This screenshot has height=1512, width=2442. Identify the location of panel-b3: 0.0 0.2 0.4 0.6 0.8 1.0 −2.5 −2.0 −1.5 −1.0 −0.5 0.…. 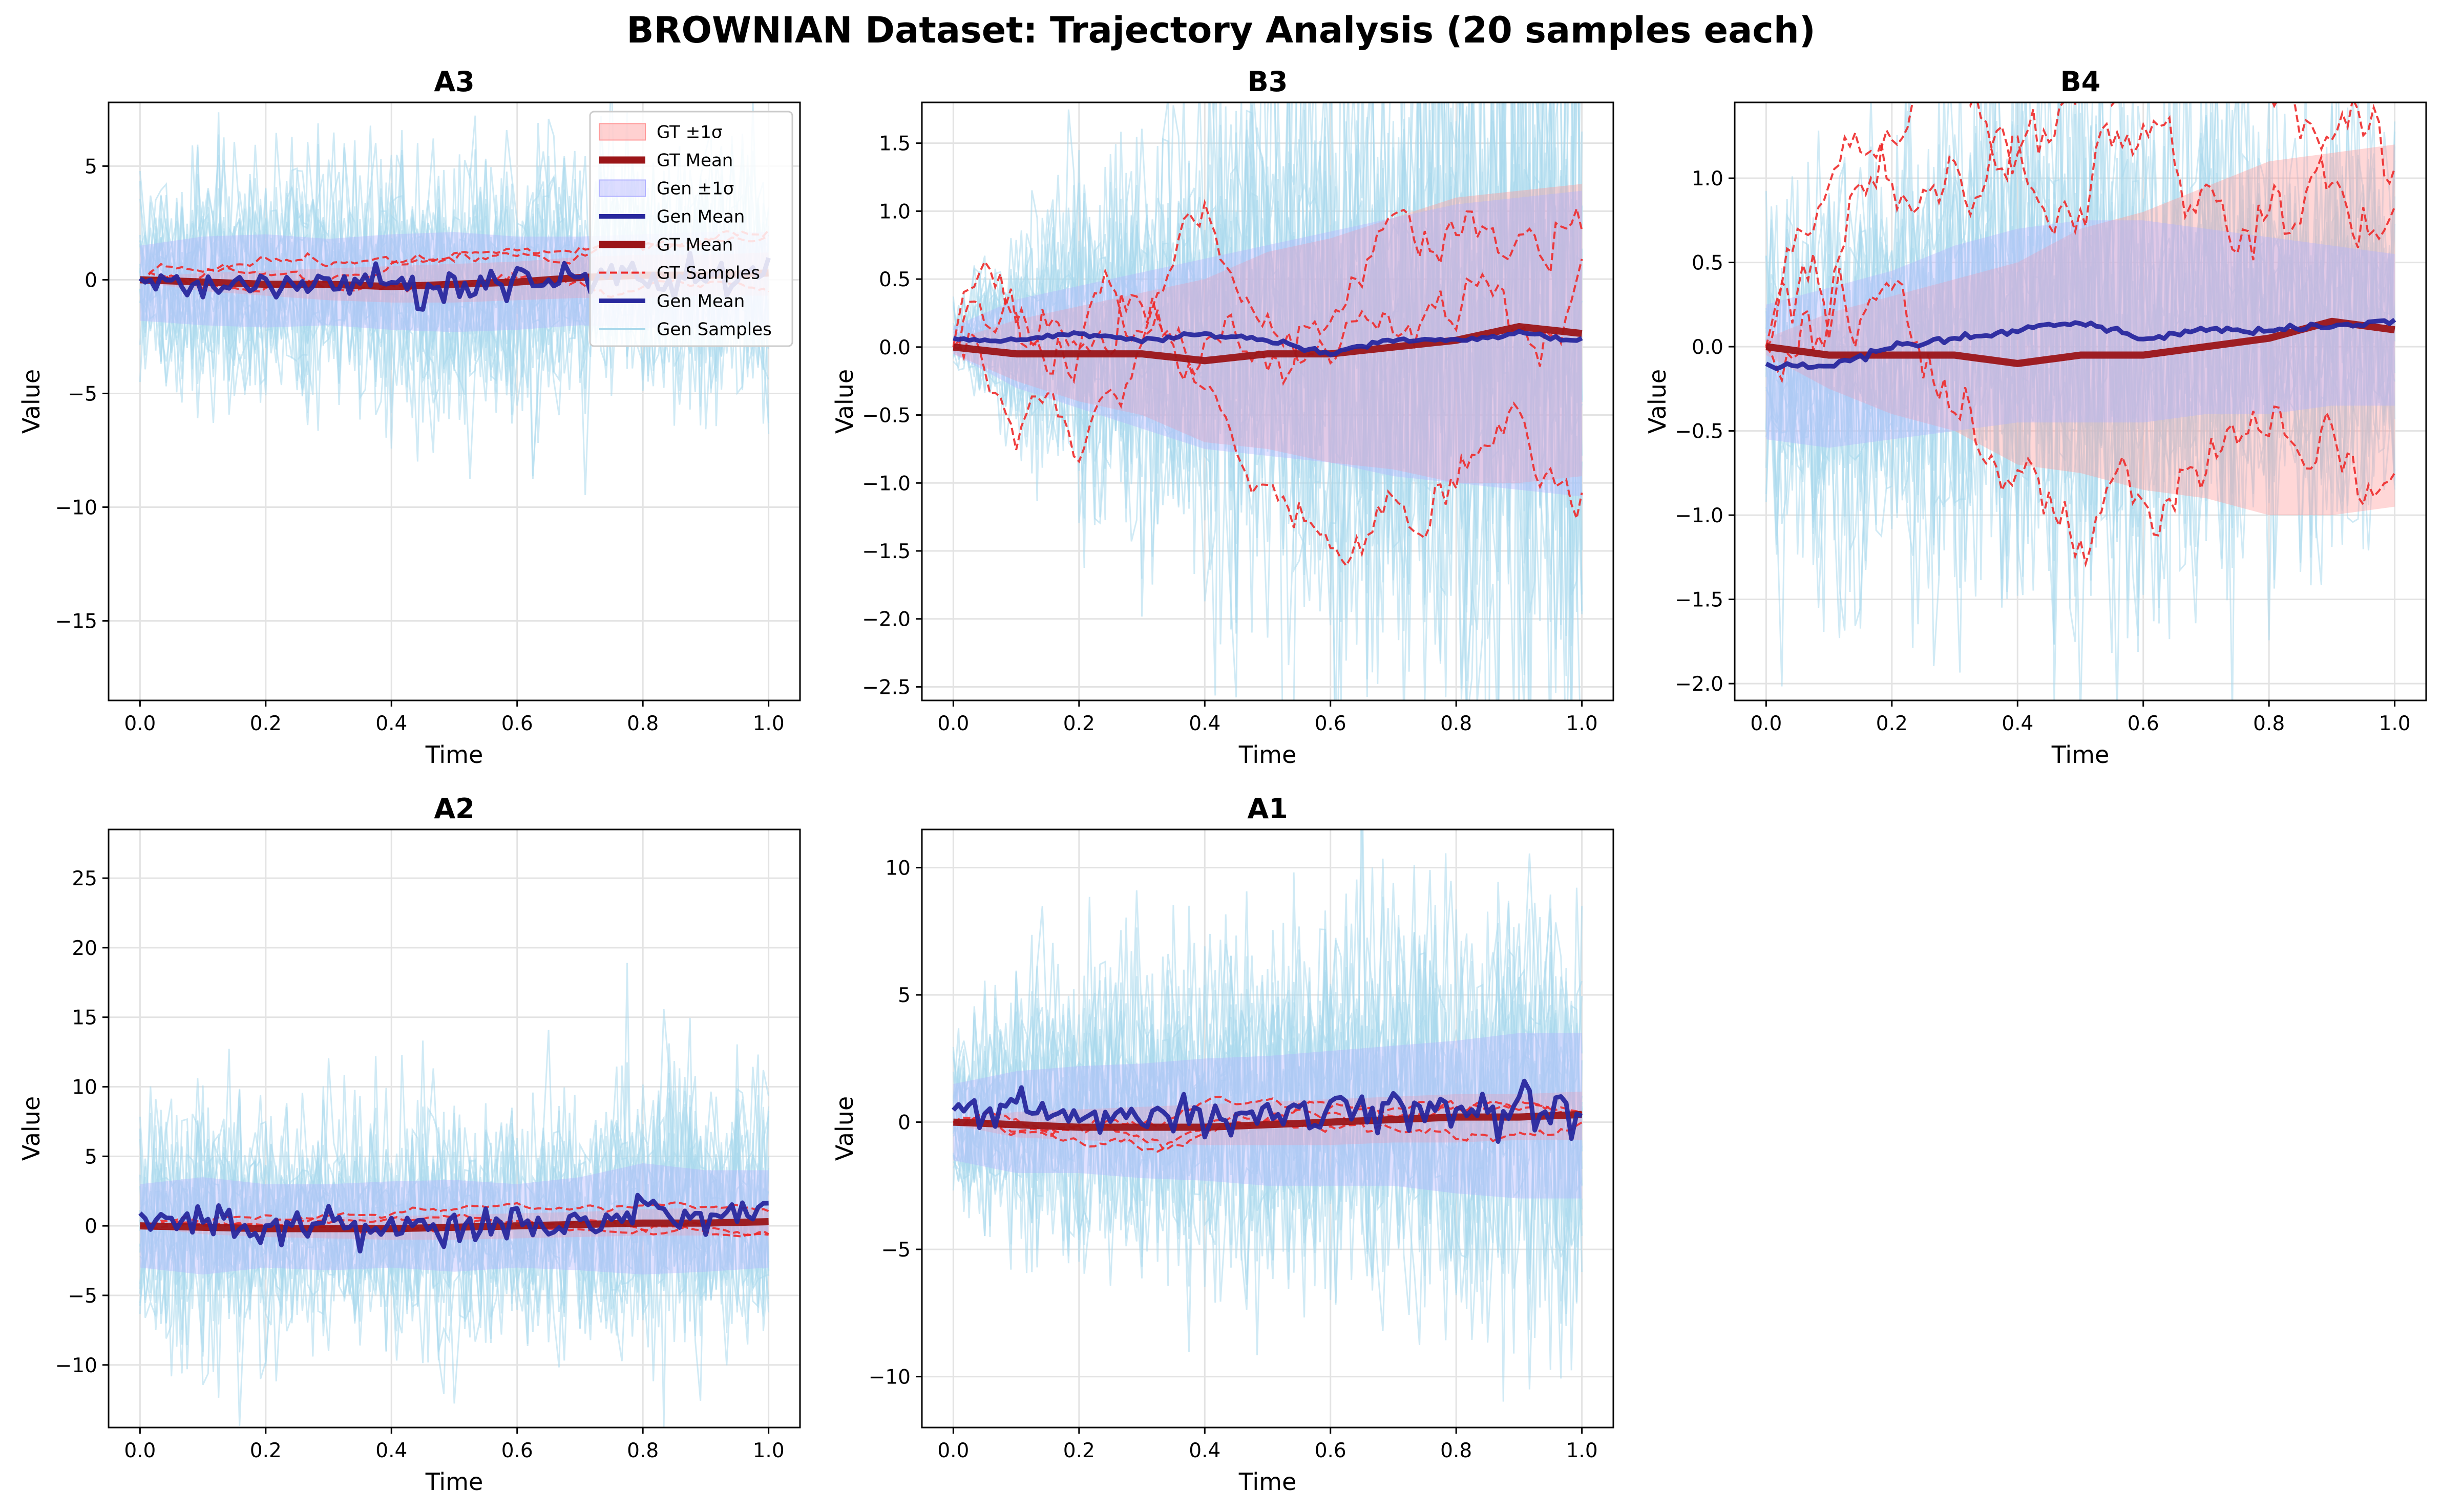
(1222, 417).